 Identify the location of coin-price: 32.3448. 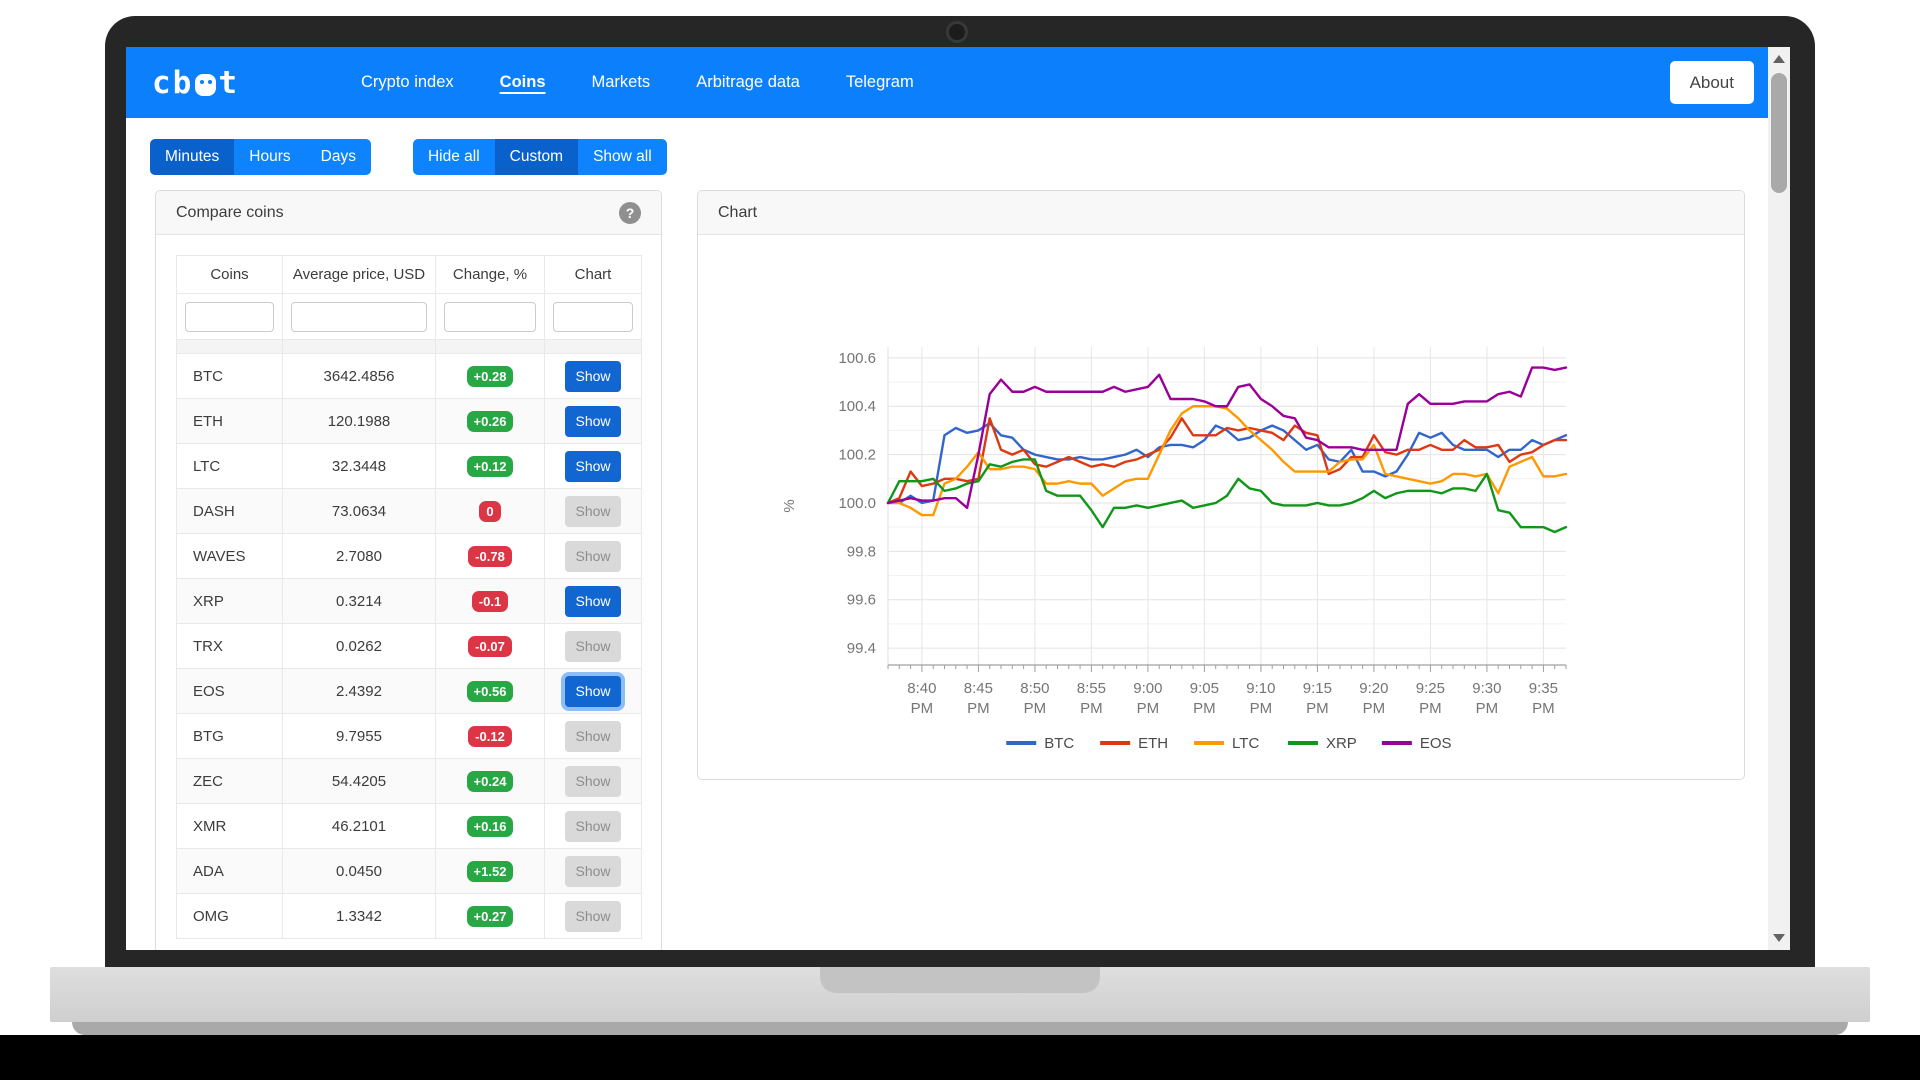
(359, 466).